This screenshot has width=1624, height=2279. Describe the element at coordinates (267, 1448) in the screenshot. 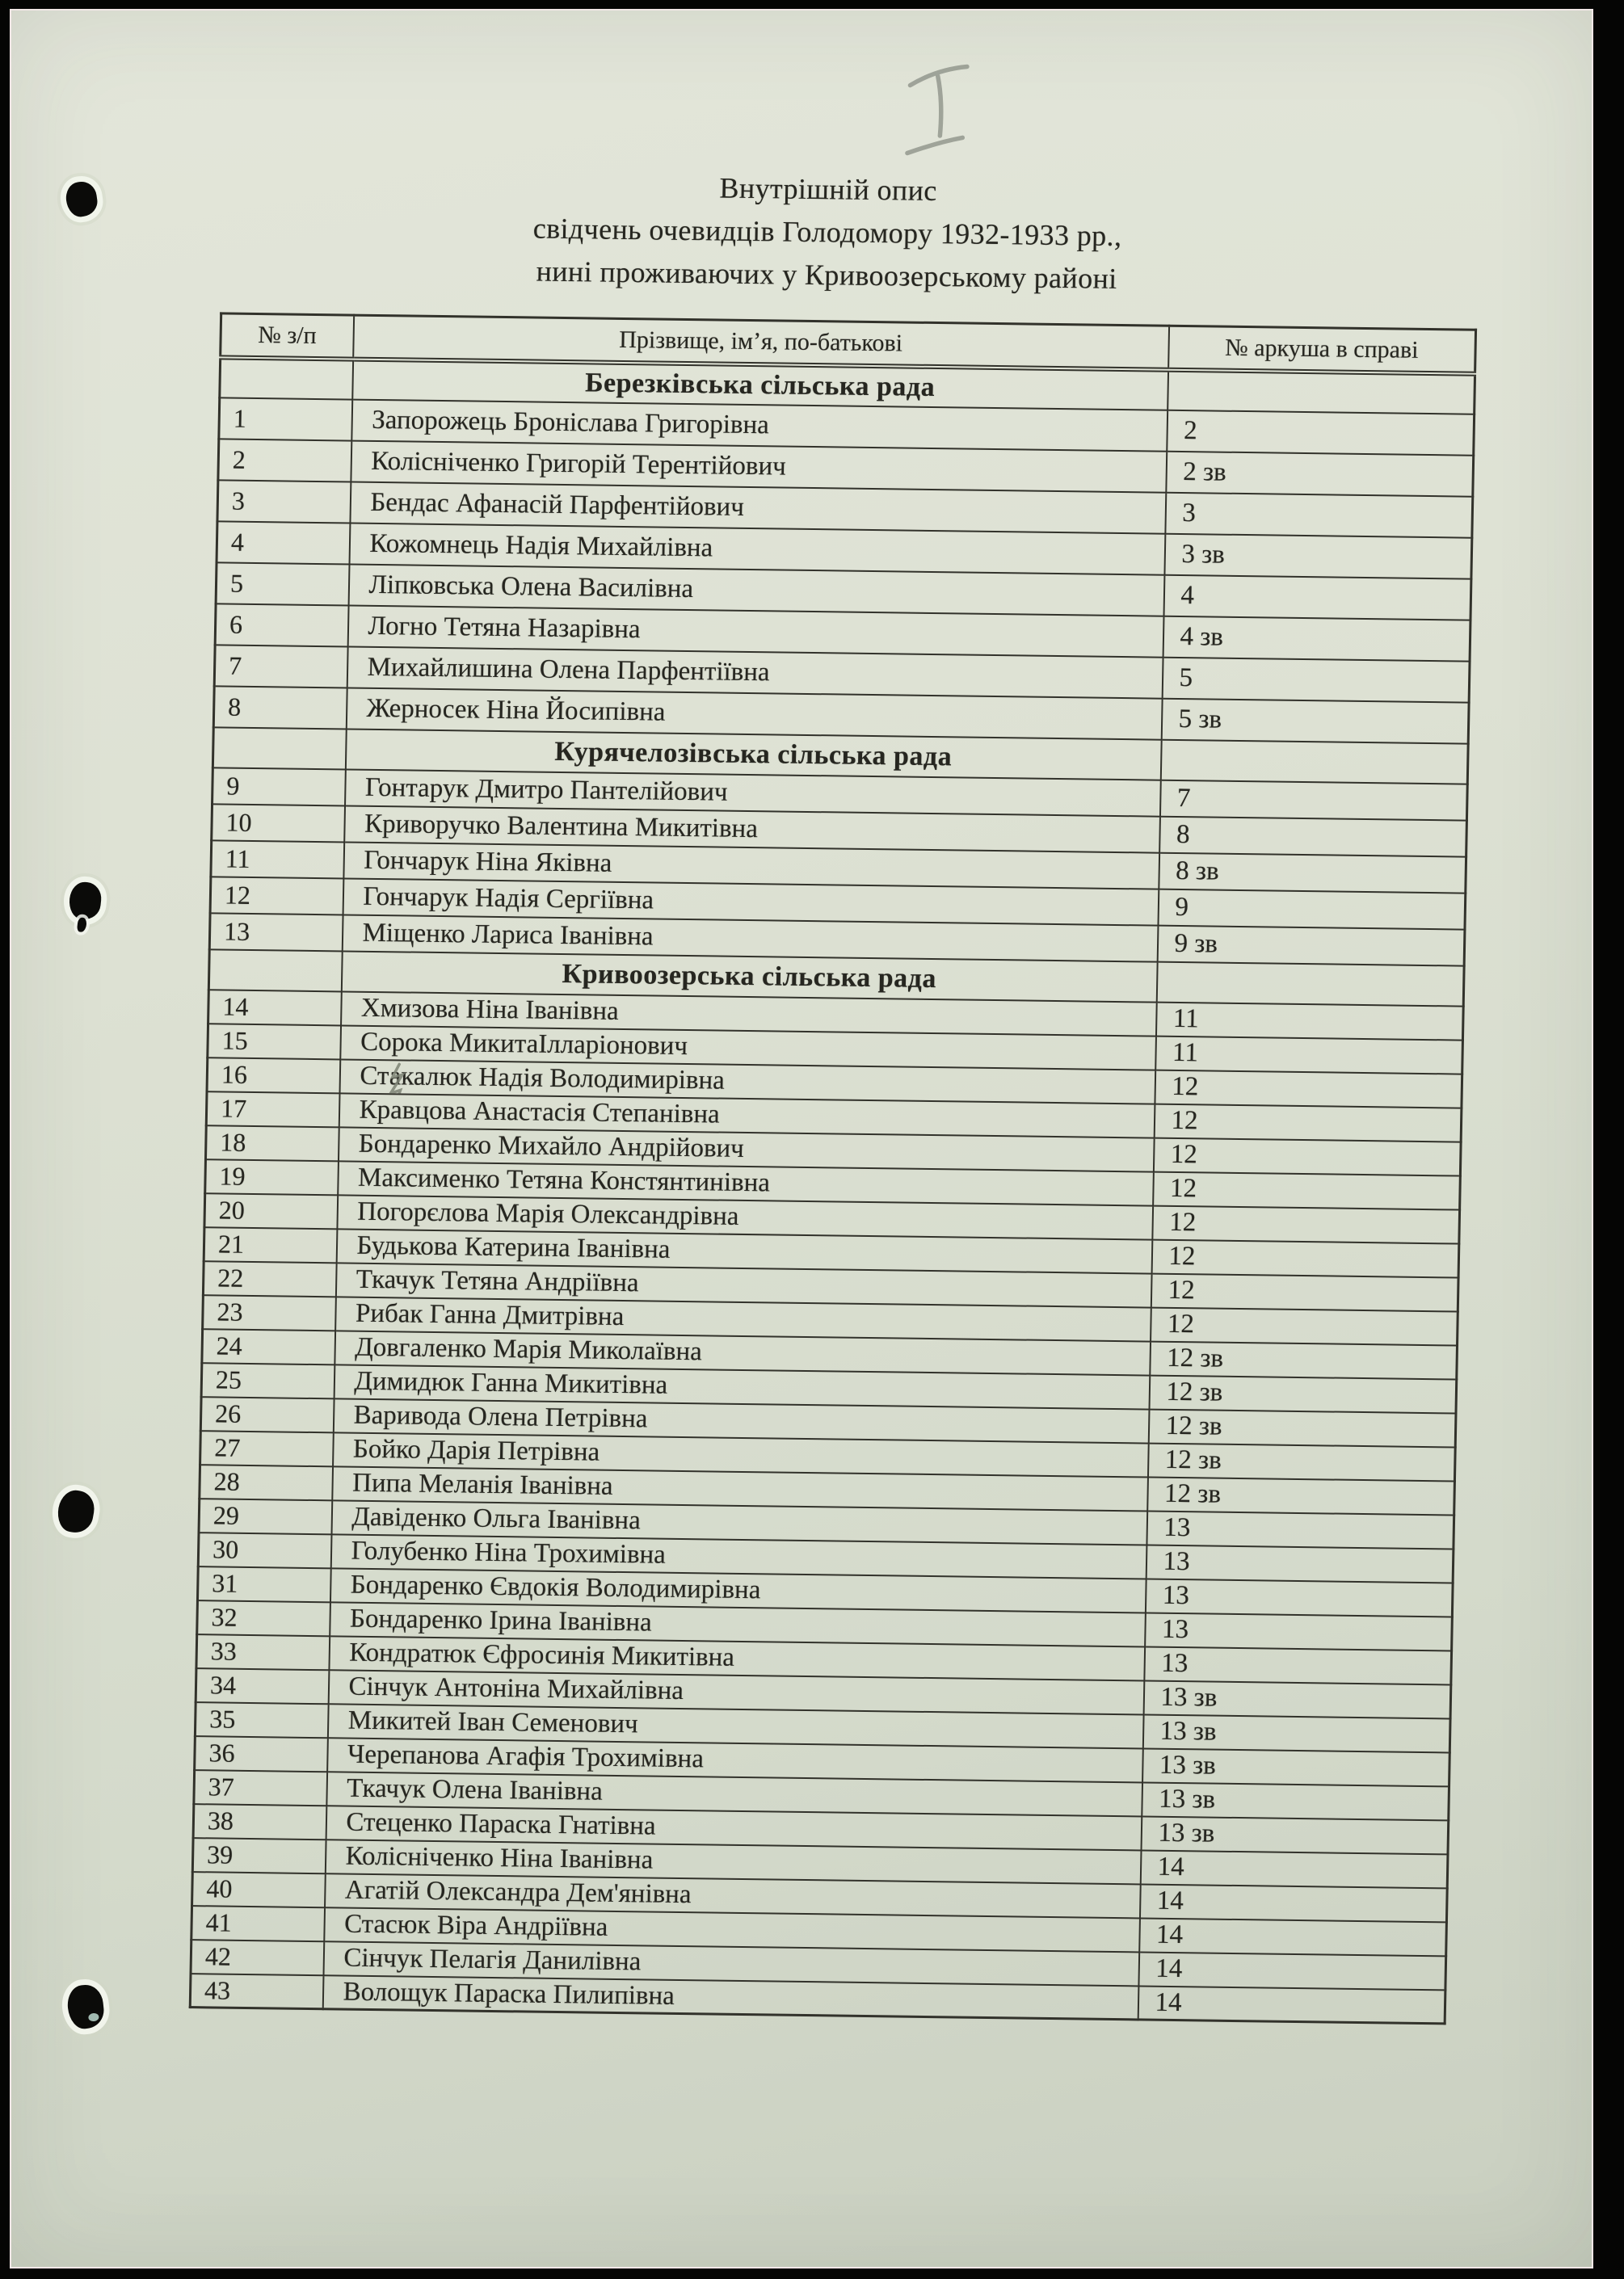

I see `row-number-cell: 27` at that location.